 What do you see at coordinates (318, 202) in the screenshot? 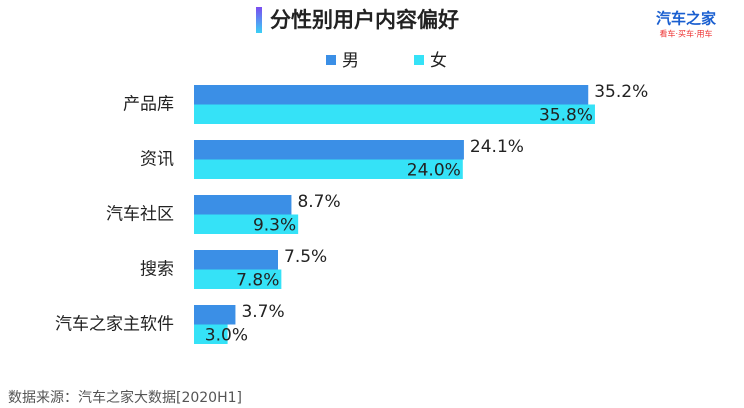
I see `value-label: 8.7%` at bounding box center [318, 202].